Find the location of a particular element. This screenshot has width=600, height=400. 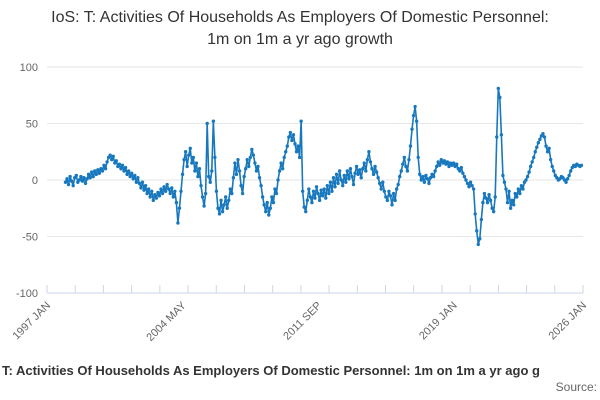

x-axis-labels: 1997 JAN 2004 MAY 2011 SEP 2019 JAN 2026 JAN is located at coordinates (299, 321).